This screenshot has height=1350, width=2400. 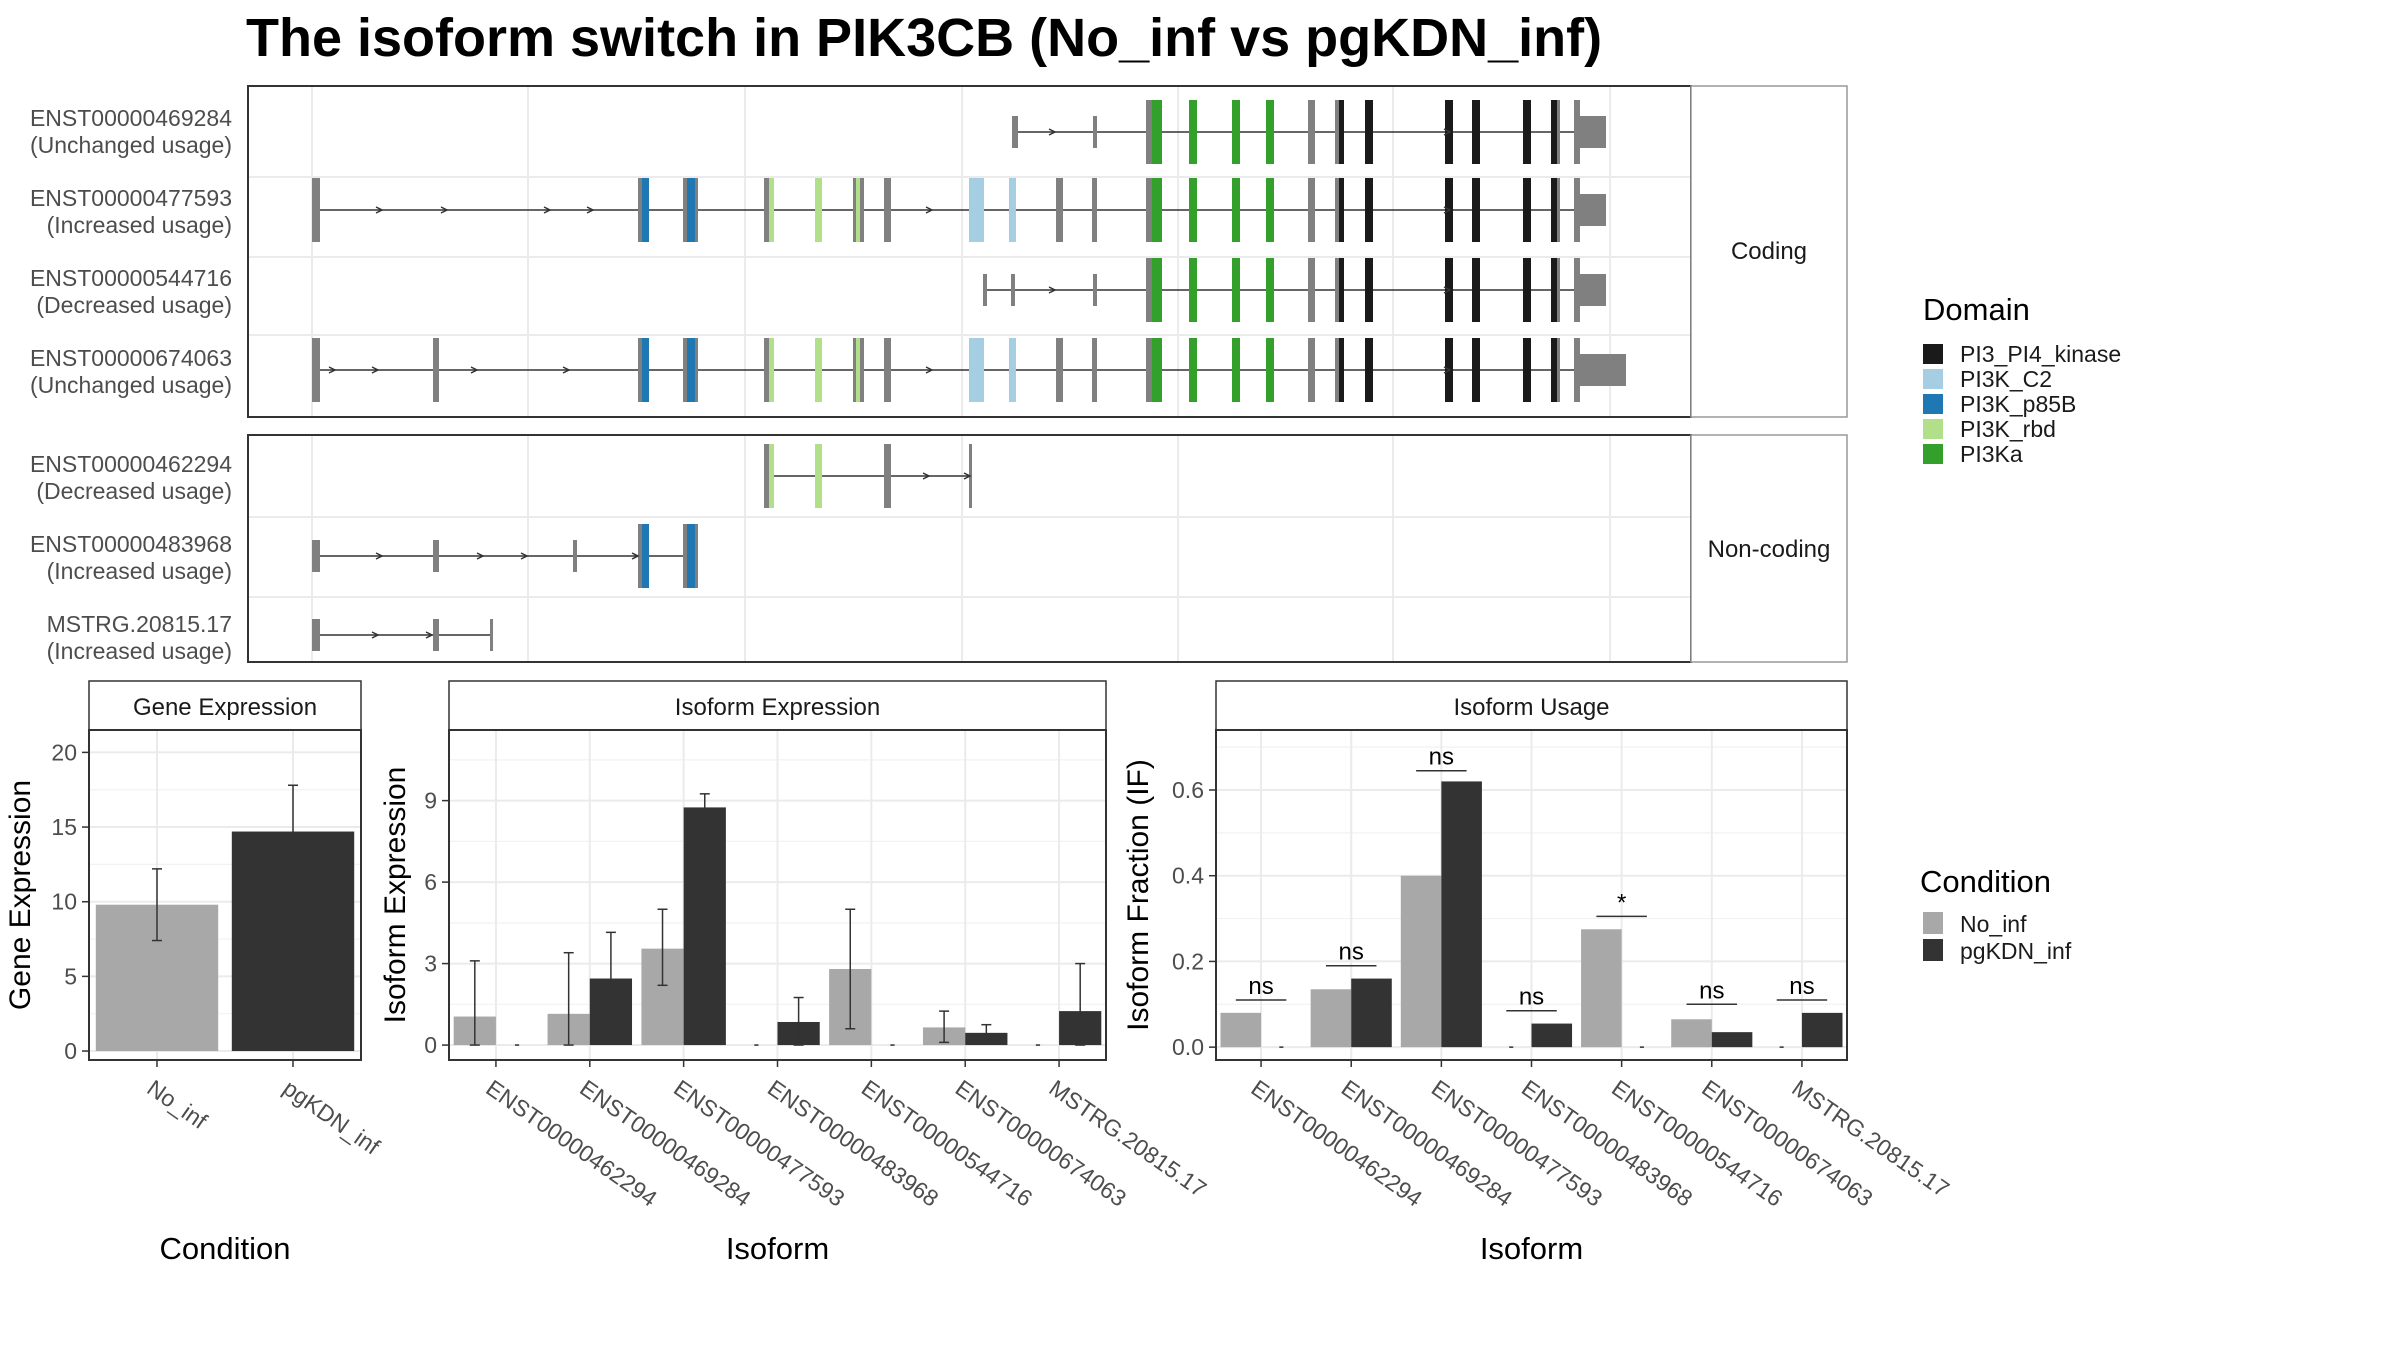 I want to click on y-tick-label: 0, so click(x=430, y=1045).